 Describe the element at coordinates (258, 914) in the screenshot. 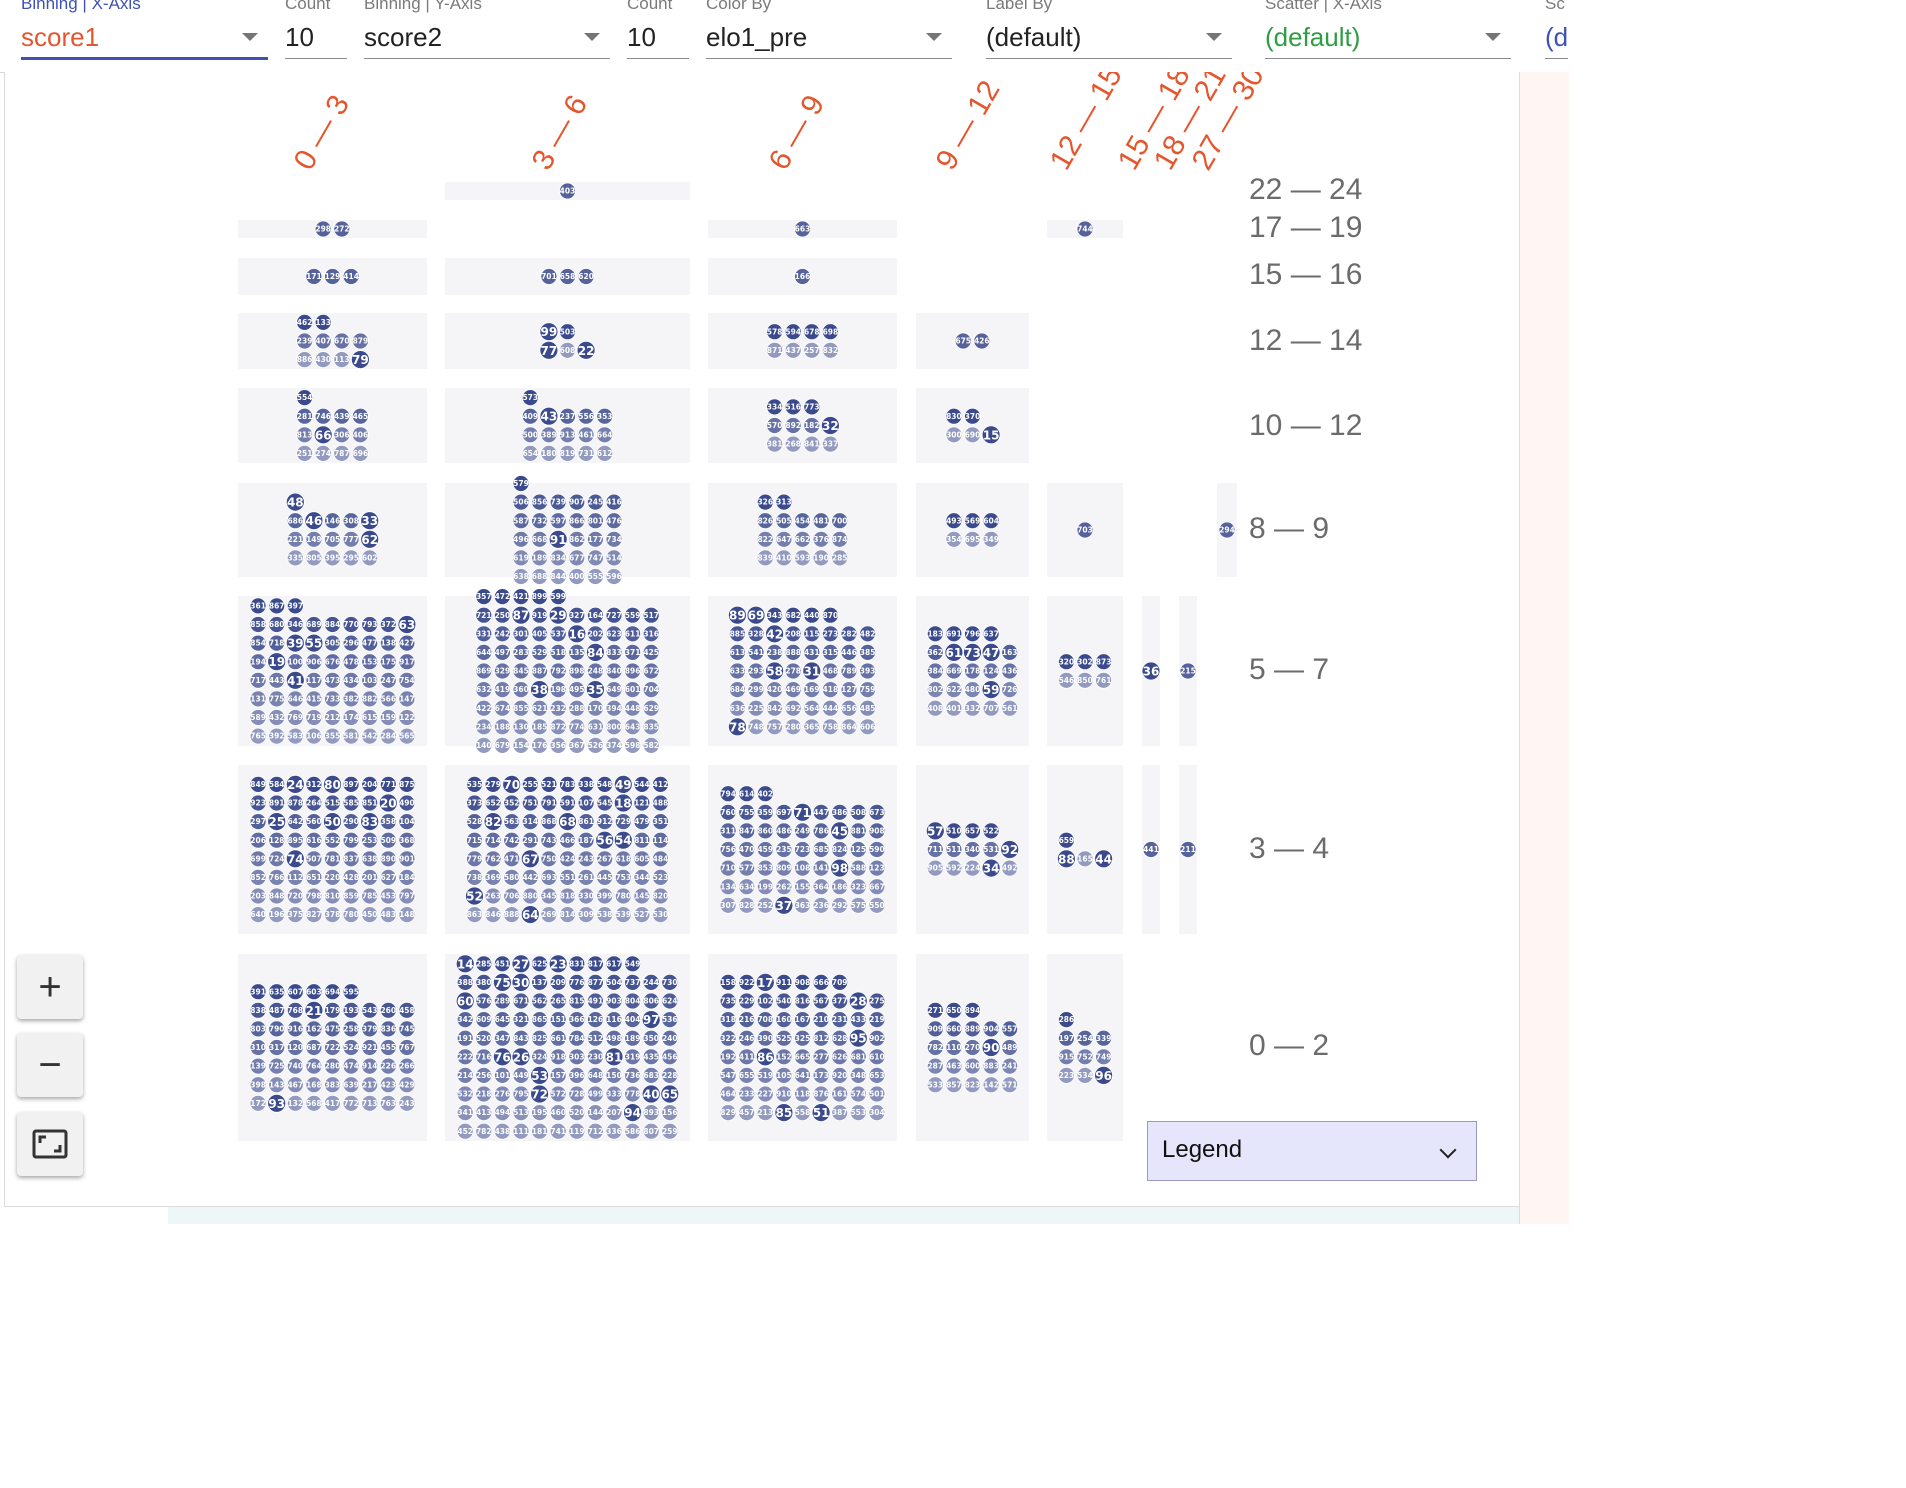

I see `data-point: 640` at that location.